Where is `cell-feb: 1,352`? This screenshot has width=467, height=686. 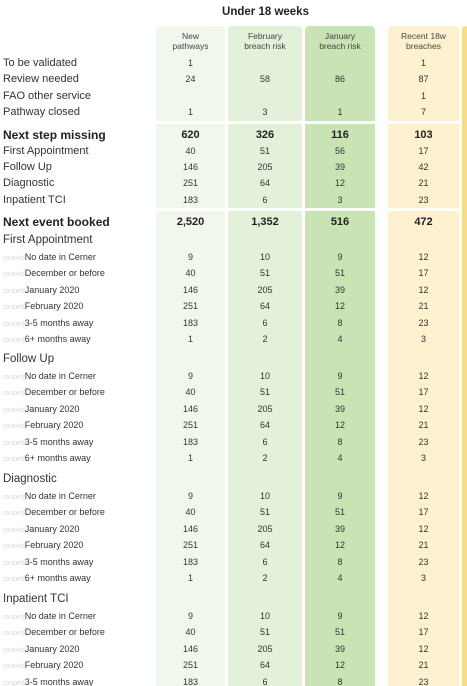 cell-feb: 1,352 is located at coordinates (265, 222).